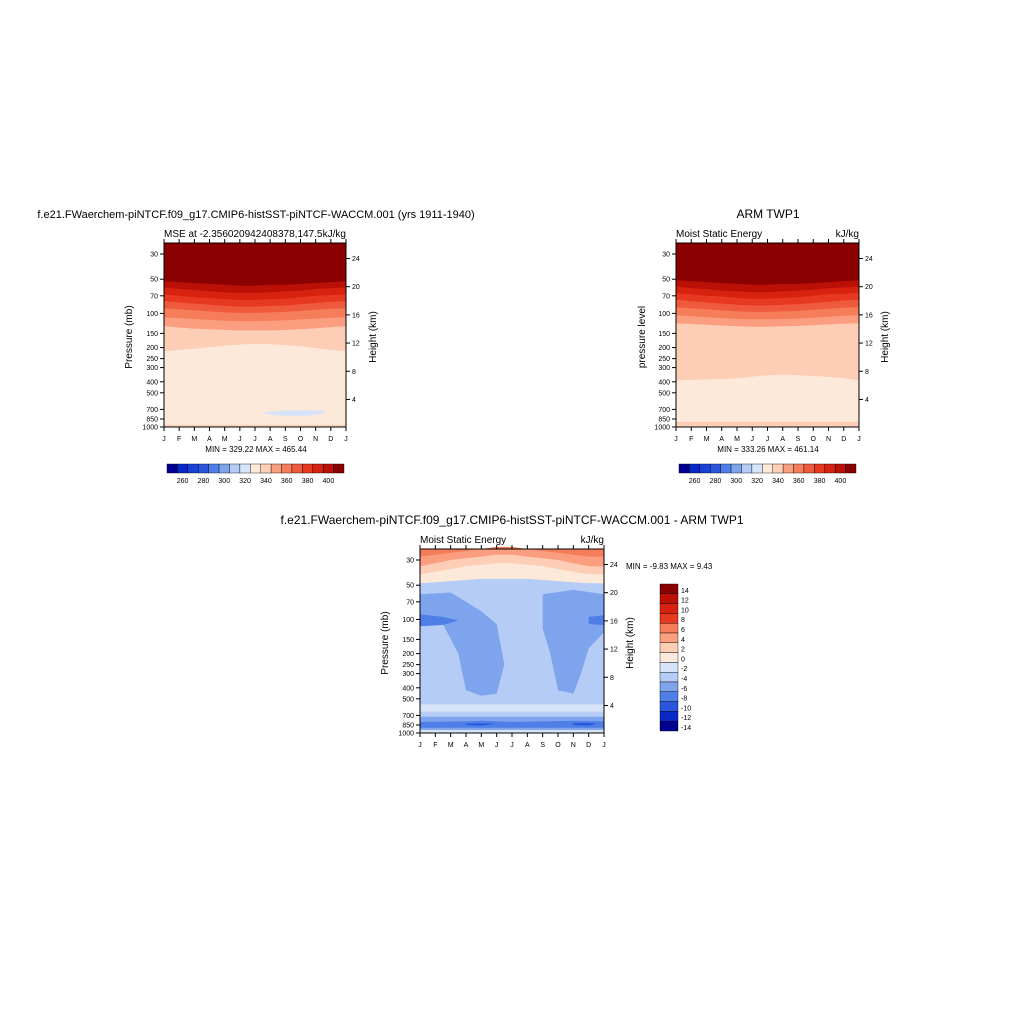 The width and height of the screenshot is (1024, 1024). Describe the element at coordinates (183, 481) in the screenshot. I see `colorbar-label: 260` at that location.